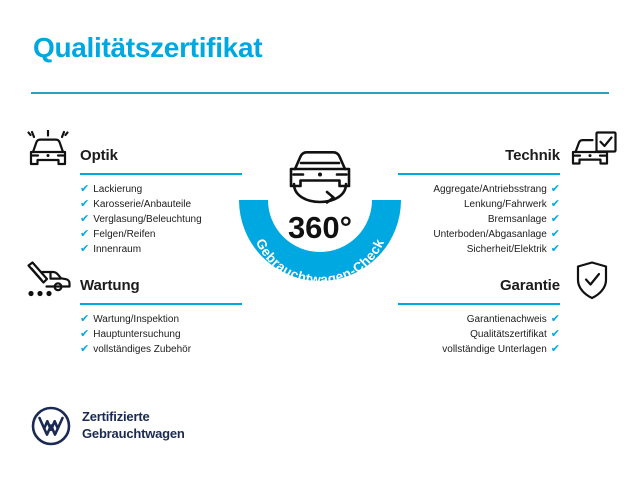 The image size is (640, 480). I want to click on list-item: ✔ Verglasung/Beleuchtung, so click(141, 219).